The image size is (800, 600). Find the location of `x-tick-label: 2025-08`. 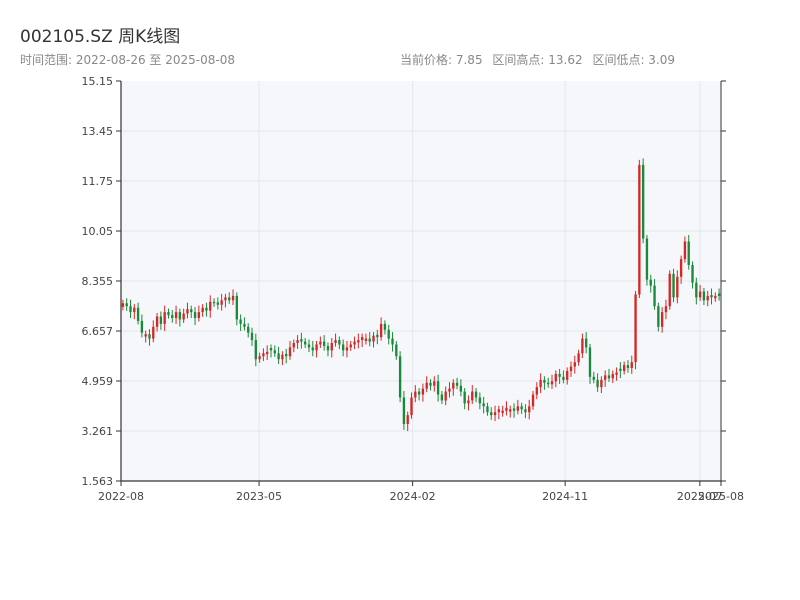

x-tick-label: 2025-08 is located at coordinates (721, 496).